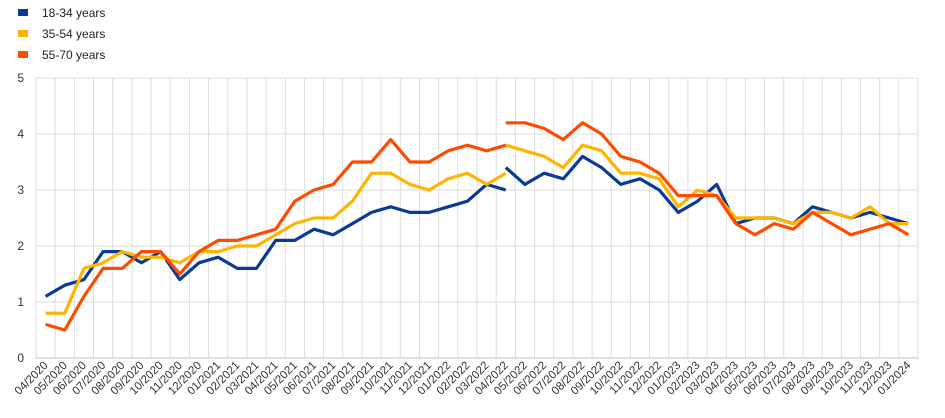 The height and width of the screenshot is (418, 945). Describe the element at coordinates (20, 134) in the screenshot. I see `y-tick-label: 4` at that location.